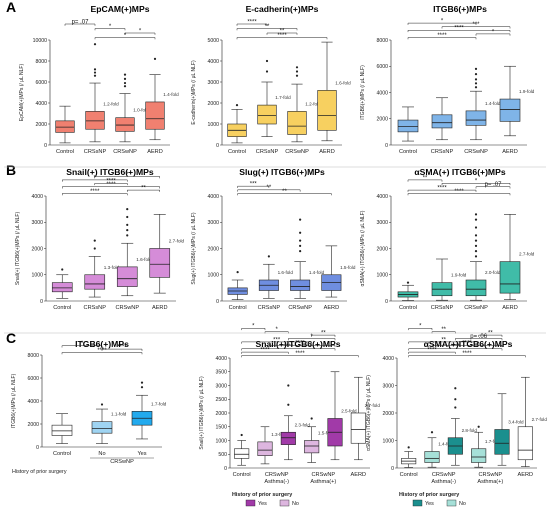 The image size is (550, 519). What do you see at coordinates (41, 83) in the screenshot?
I see `y-tick-label: 6000` at bounding box center [41, 83].